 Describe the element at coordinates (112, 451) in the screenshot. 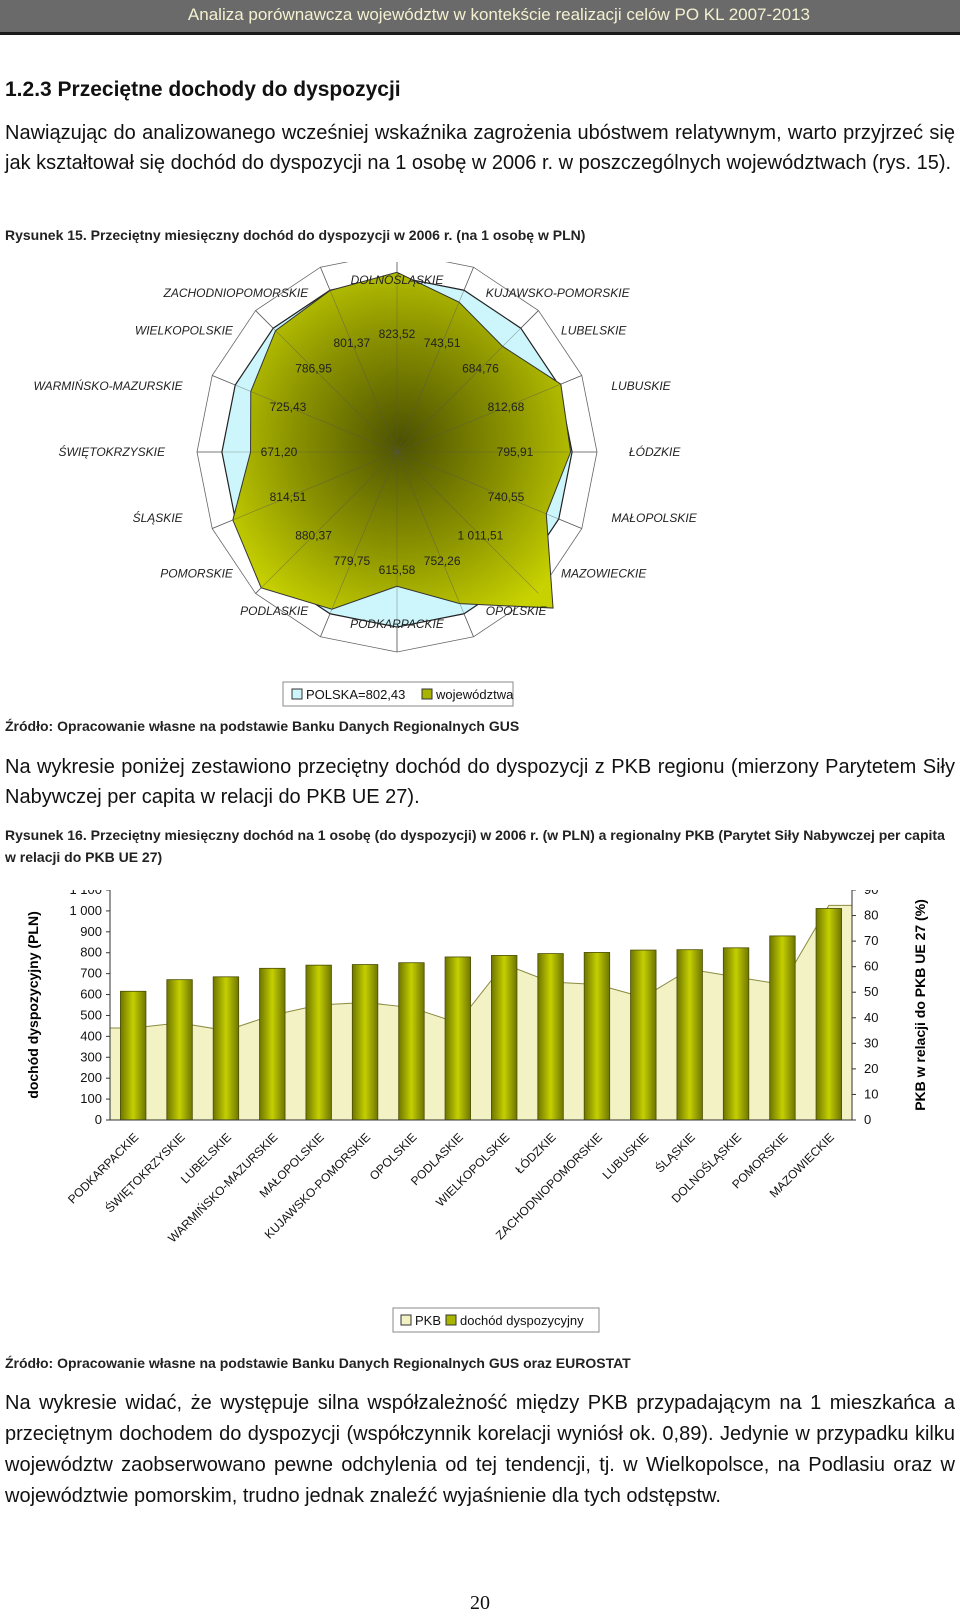

I see `radar-category-label: ŚWIĘTOKRZYSKIE` at that location.